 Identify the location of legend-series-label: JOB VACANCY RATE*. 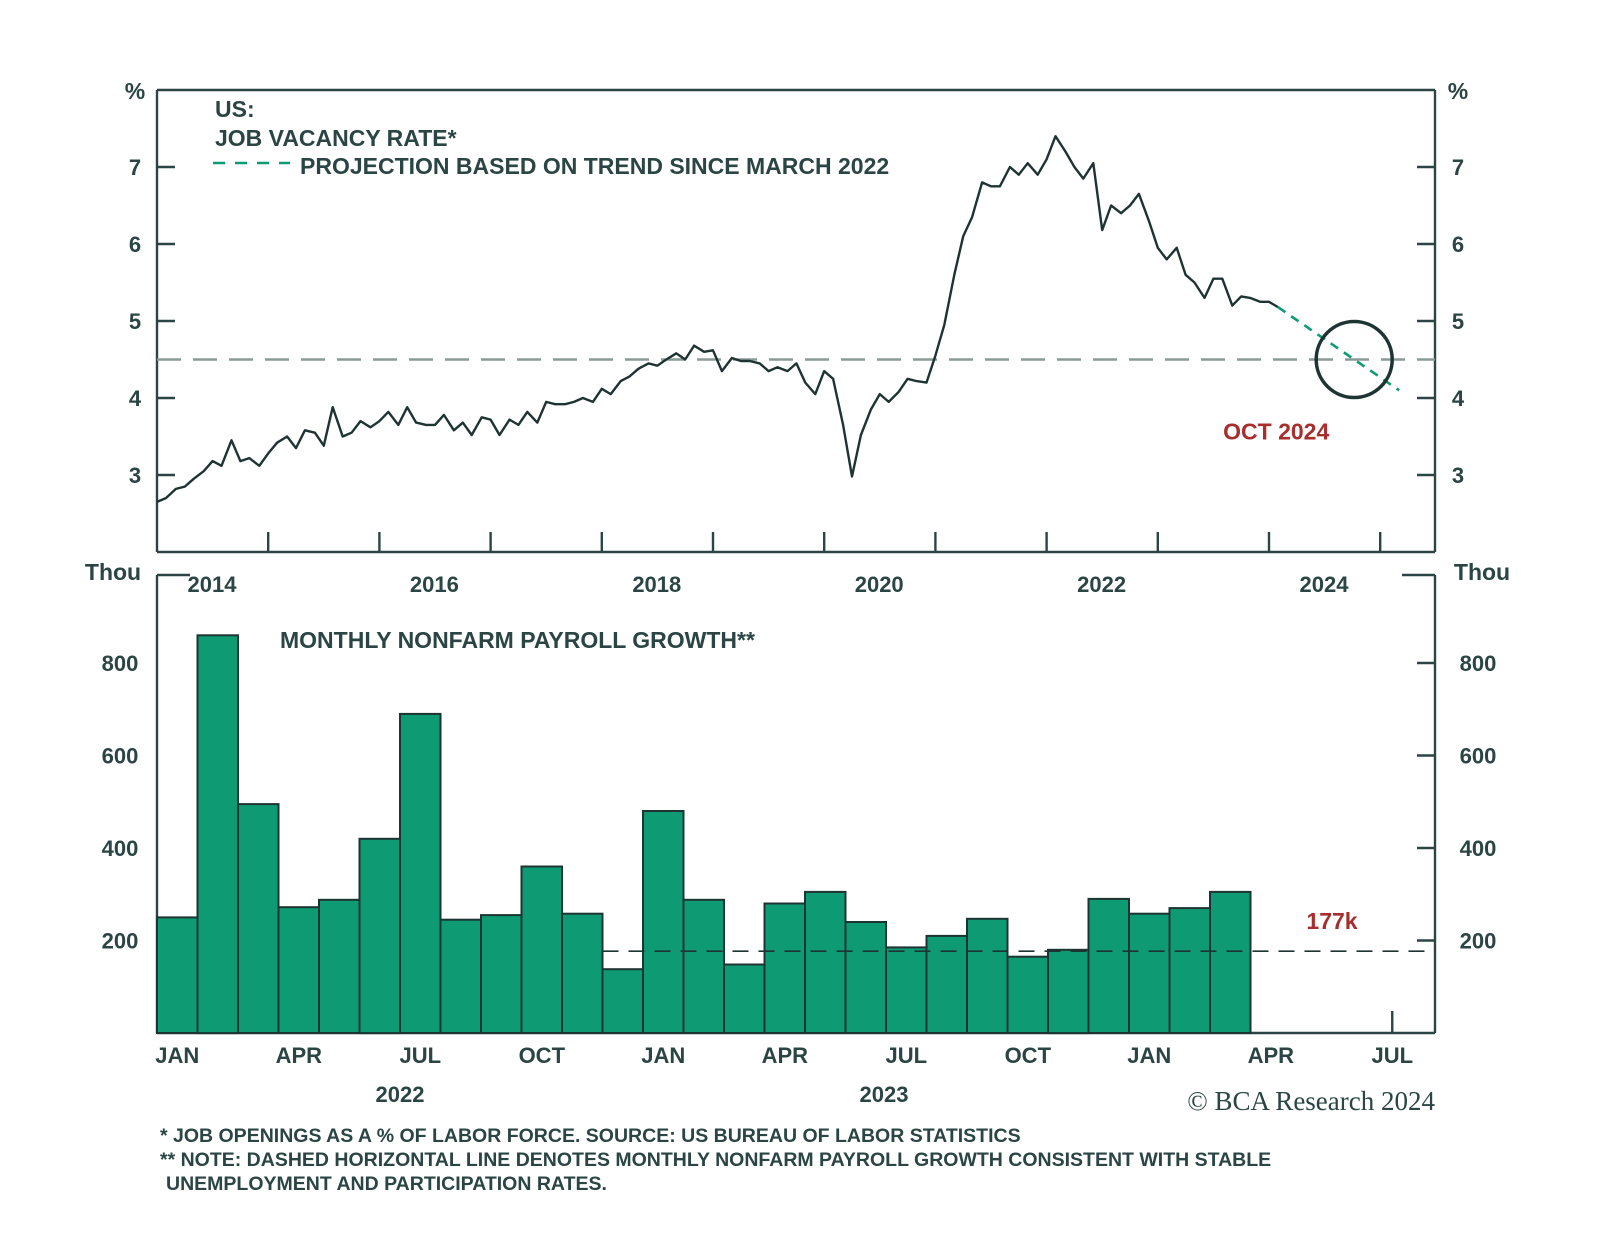
(336, 138).